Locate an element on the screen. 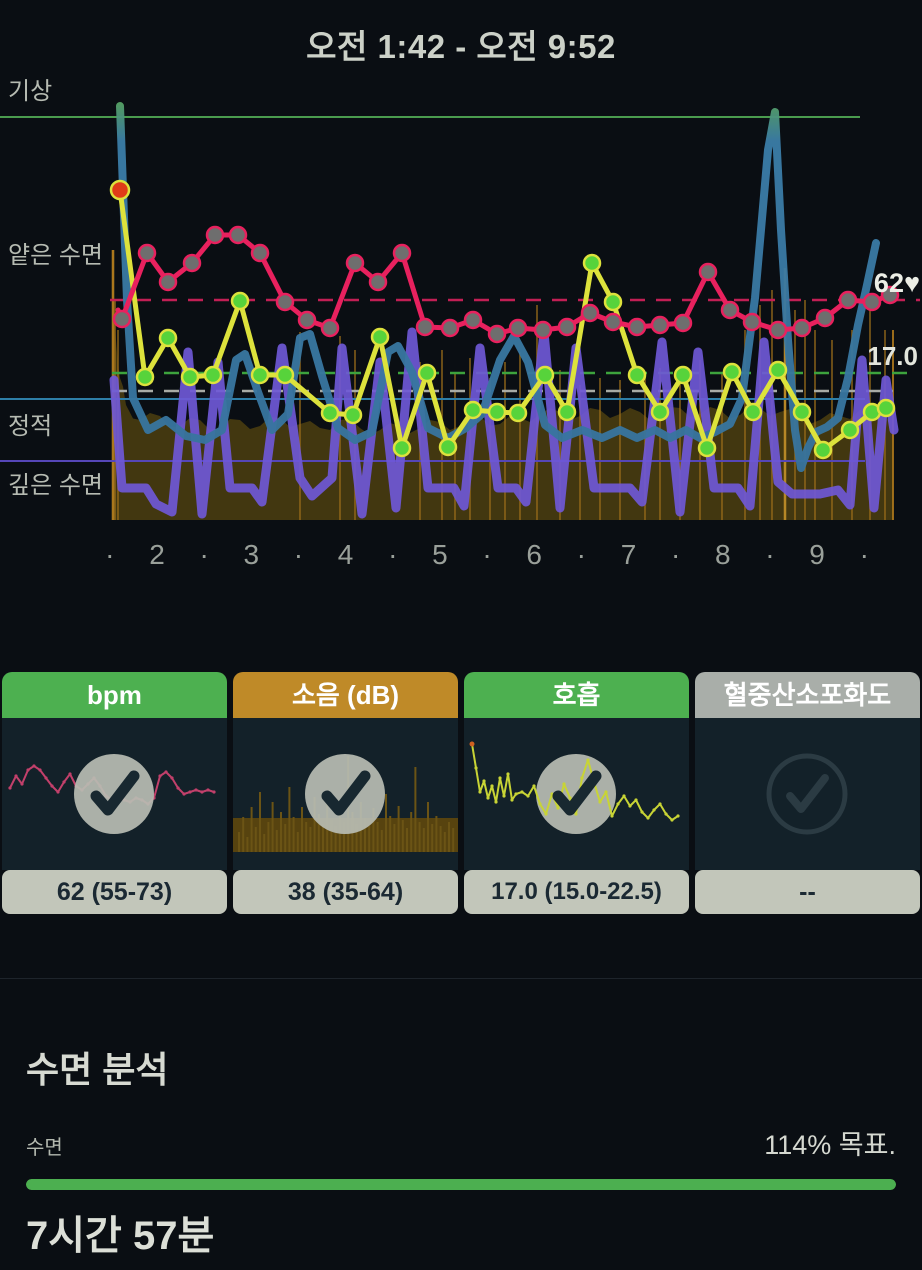 The height and width of the screenshot is (1270, 922). metric-card-value: 17.0 (15.0-22.5) is located at coordinates (576, 892).